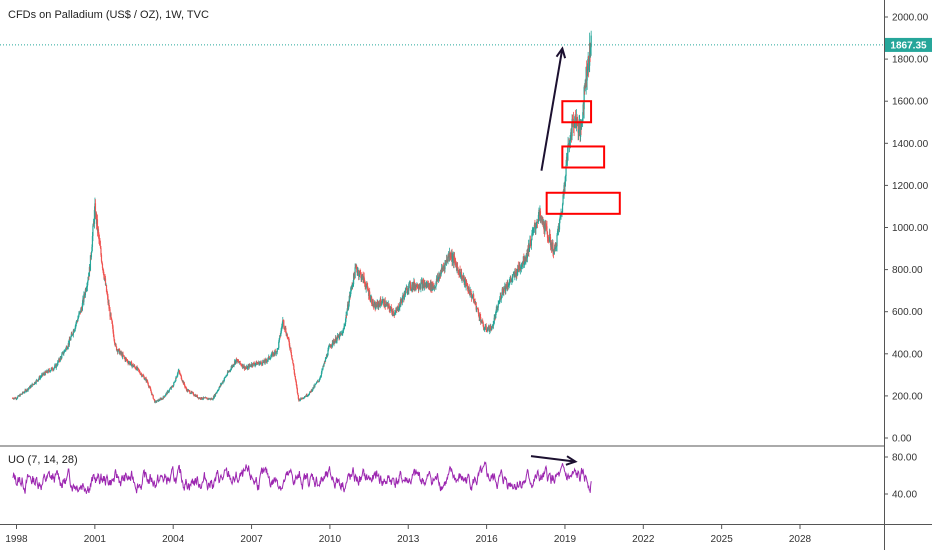  What do you see at coordinates (643, 539) in the screenshot?
I see `date-tick-label: 2022` at bounding box center [643, 539].